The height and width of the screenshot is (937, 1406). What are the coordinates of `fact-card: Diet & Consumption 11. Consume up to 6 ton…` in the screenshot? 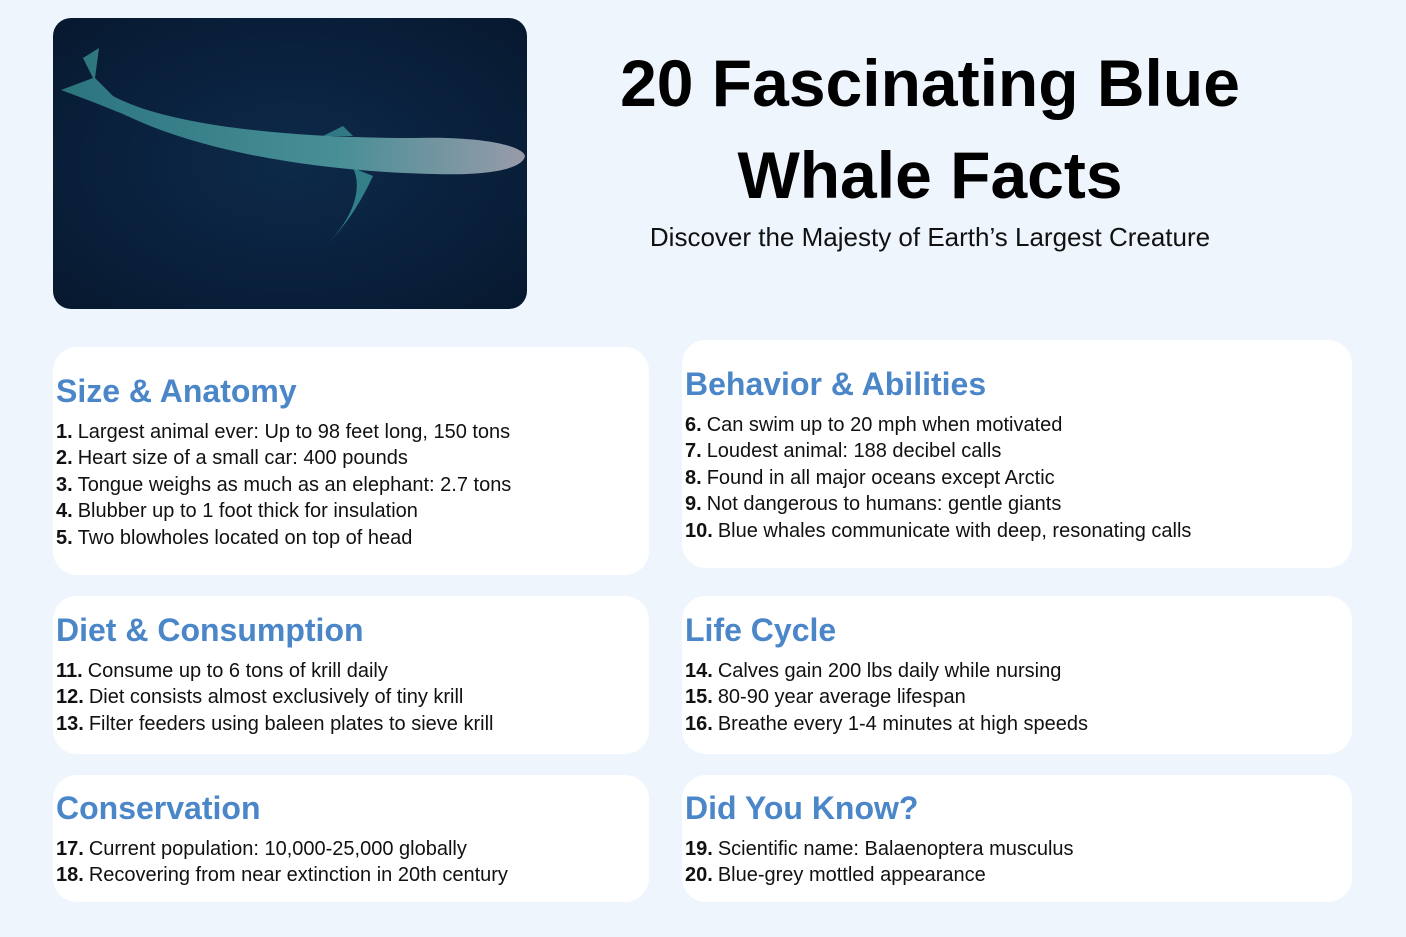 It's located at (351, 675).